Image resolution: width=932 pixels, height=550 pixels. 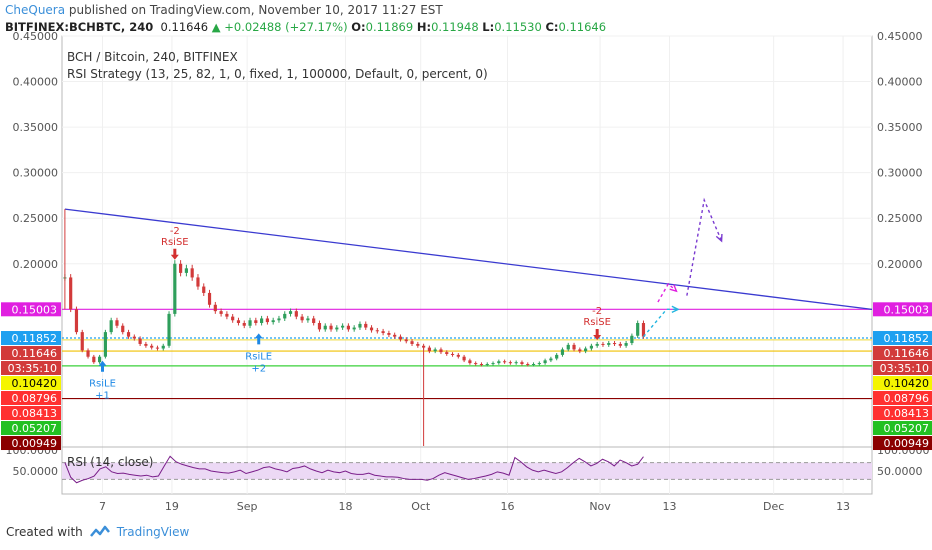 I want to click on projection-arrowhead, so click(x=719, y=238).